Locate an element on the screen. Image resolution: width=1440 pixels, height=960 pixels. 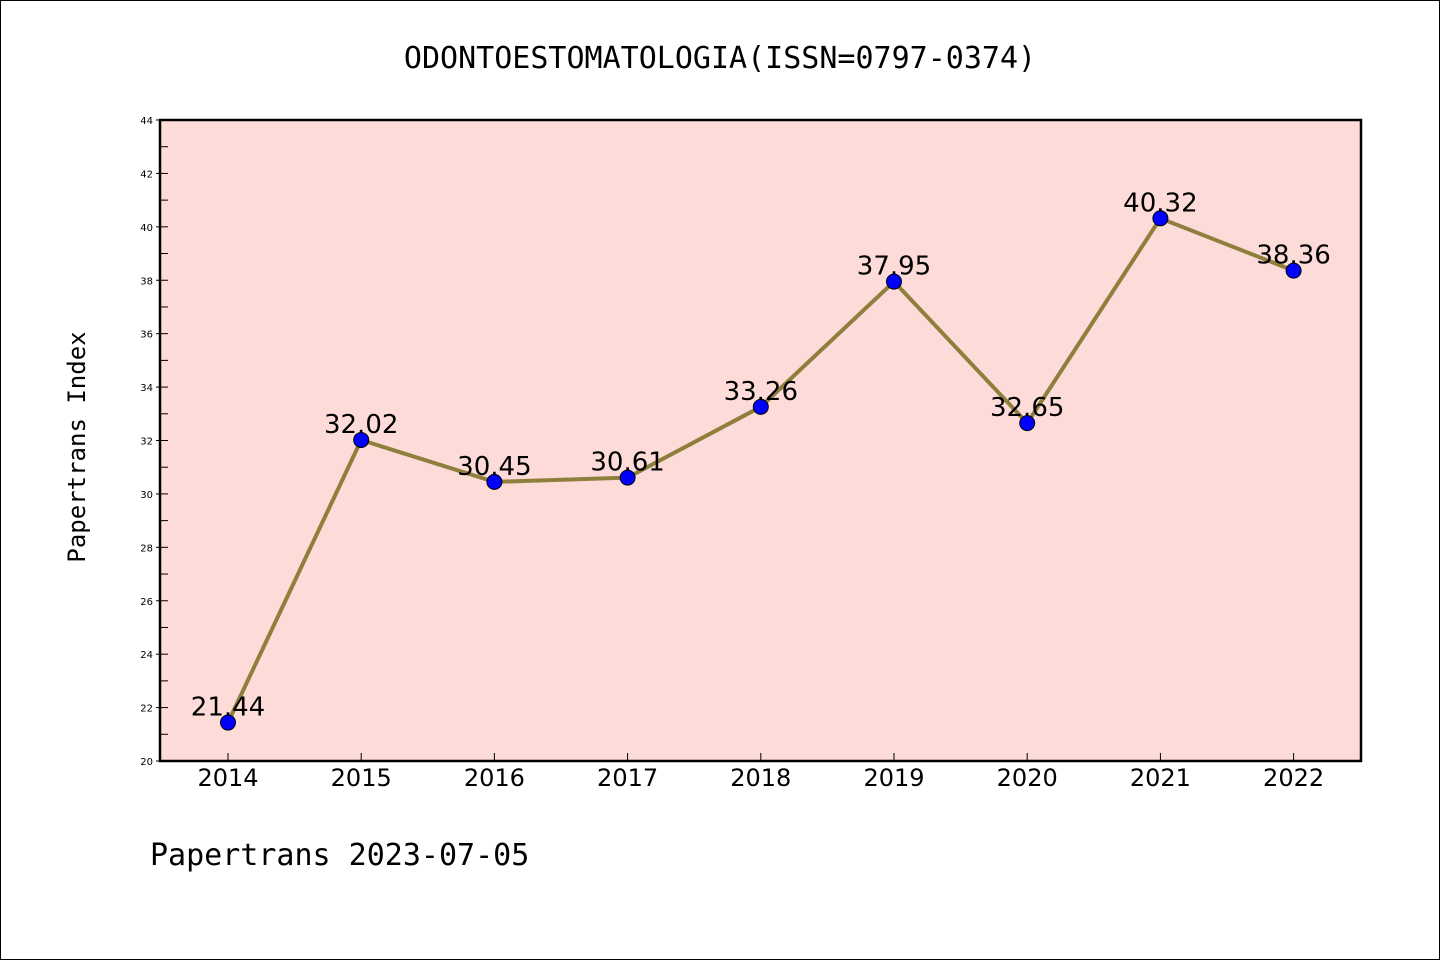
y-tick-label: 30 is located at coordinates (146, 495).